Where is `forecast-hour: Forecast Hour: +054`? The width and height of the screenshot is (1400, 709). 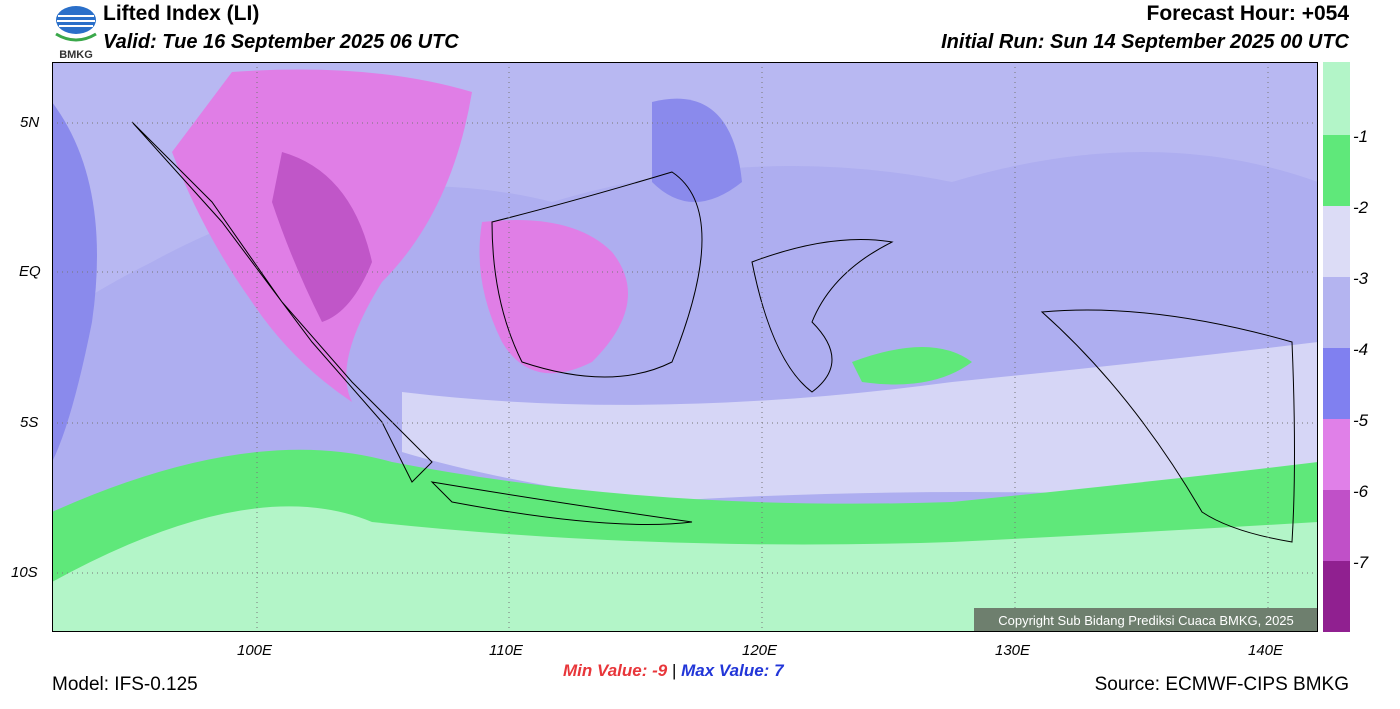
forecast-hour: Forecast Hour: +054 is located at coordinates (1248, 13).